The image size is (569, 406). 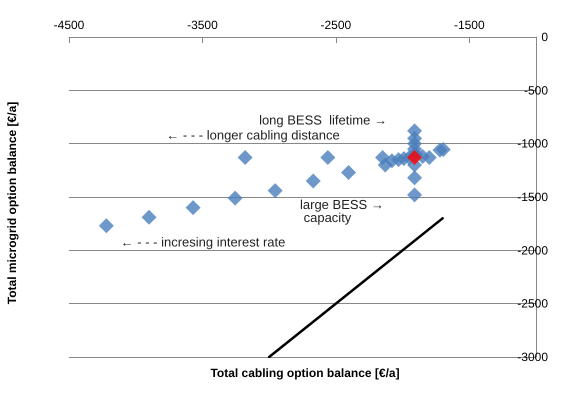 I want to click on x-tick-label: -1500, so click(x=469, y=25).